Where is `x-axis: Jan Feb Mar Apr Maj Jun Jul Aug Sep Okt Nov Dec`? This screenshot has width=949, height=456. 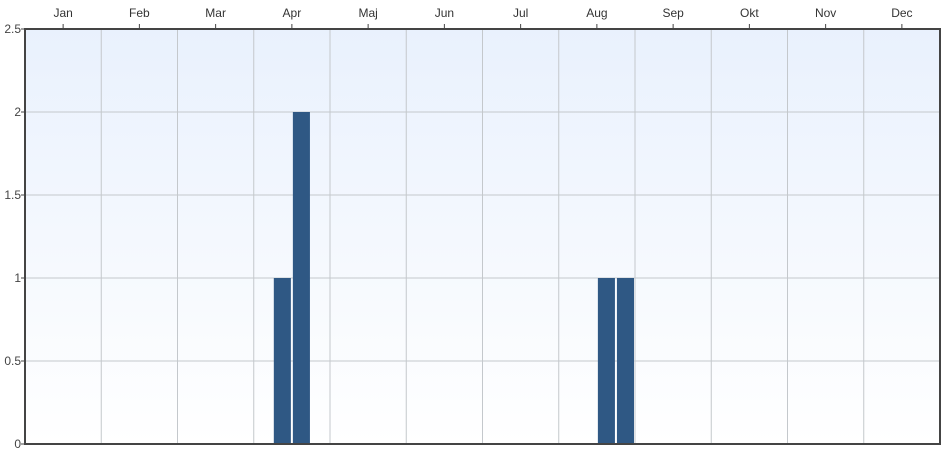
x-axis: Jan Feb Mar Apr Maj Jun Jul Aug Sep Okt Nov Dec is located at coordinates (483, 17).